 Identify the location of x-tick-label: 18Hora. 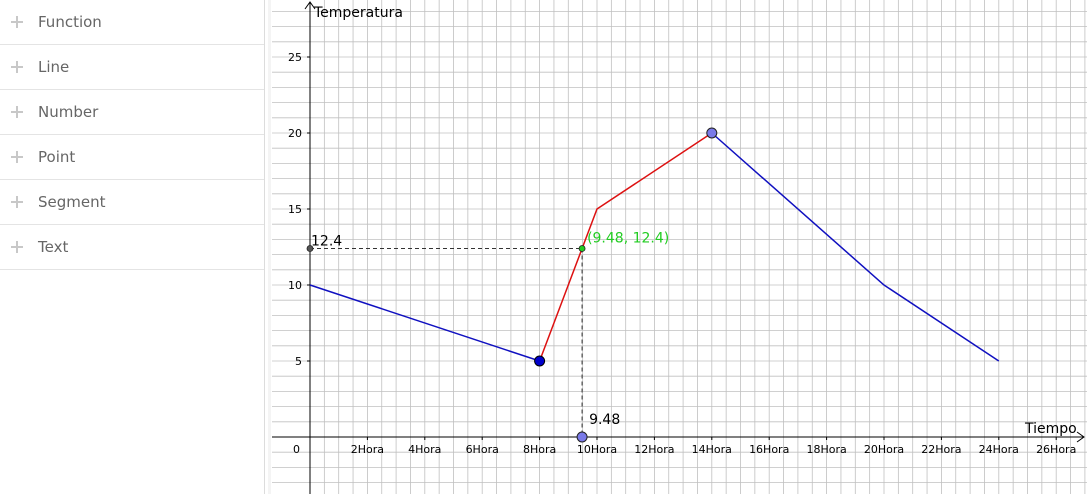
(826, 449).